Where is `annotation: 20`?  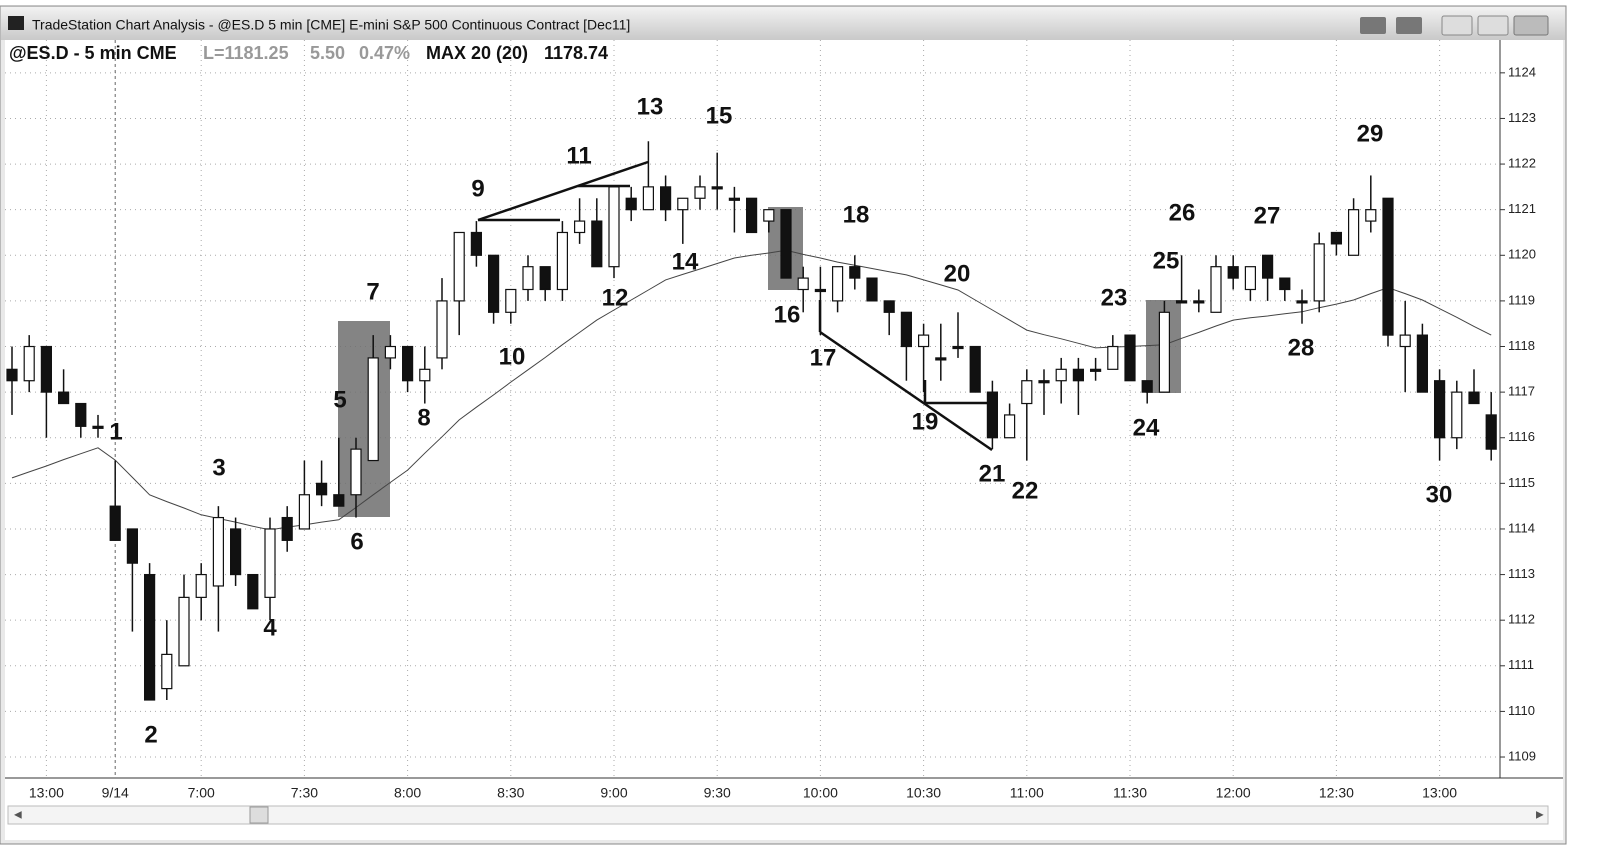 annotation: 20 is located at coordinates (957, 273).